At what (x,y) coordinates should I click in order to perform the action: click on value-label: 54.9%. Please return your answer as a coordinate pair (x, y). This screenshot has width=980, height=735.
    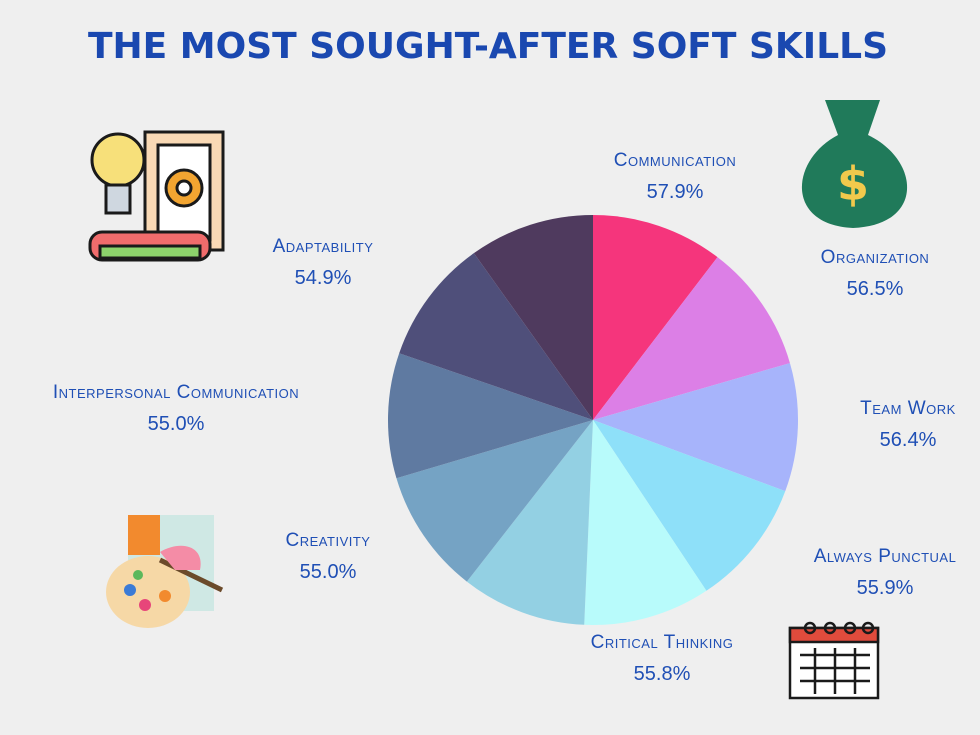
    Looking at the image, I should click on (323, 278).